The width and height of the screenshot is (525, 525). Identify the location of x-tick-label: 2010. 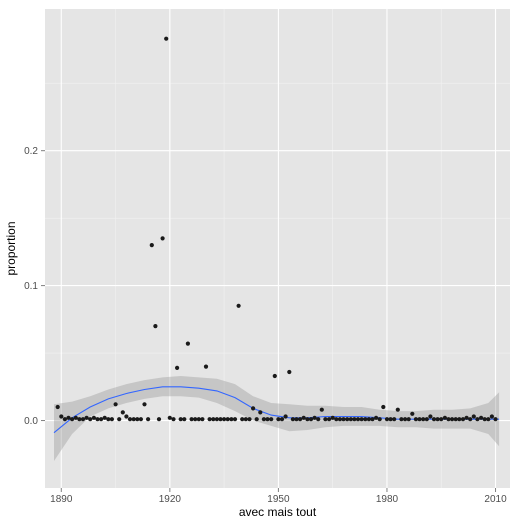
(495, 499).